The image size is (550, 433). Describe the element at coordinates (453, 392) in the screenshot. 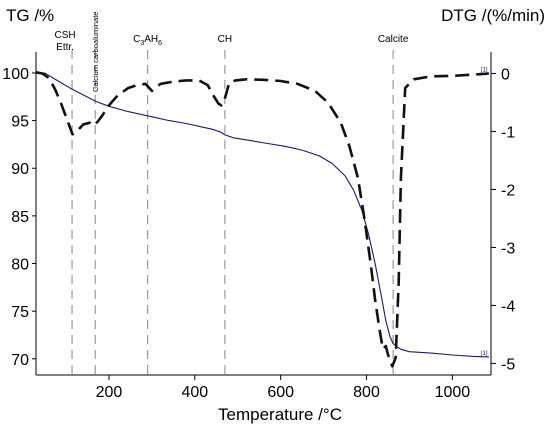

I see `x-tick-label: 1000` at that location.